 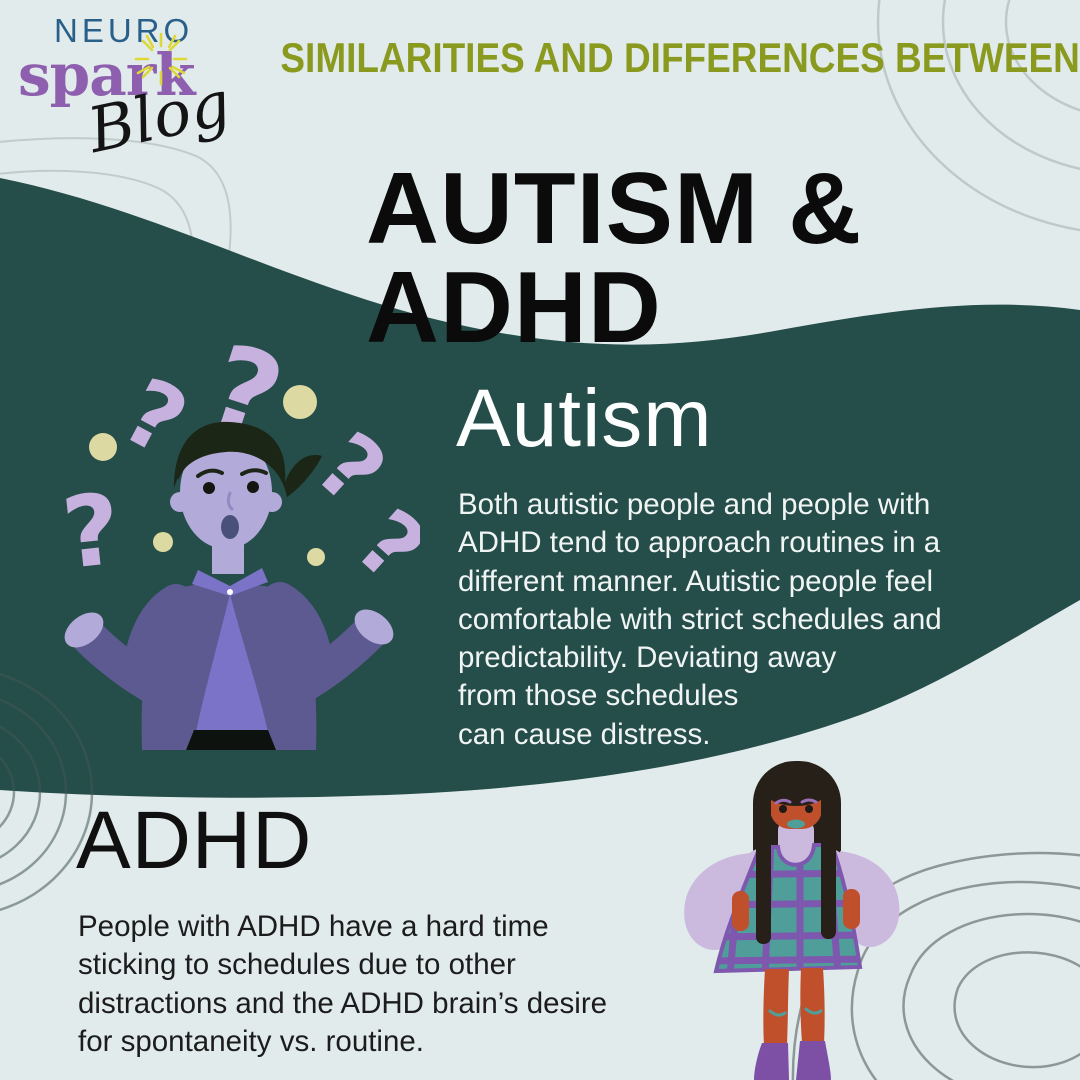 I want to click on logo-spark-text: spark, so click(x=107, y=75).